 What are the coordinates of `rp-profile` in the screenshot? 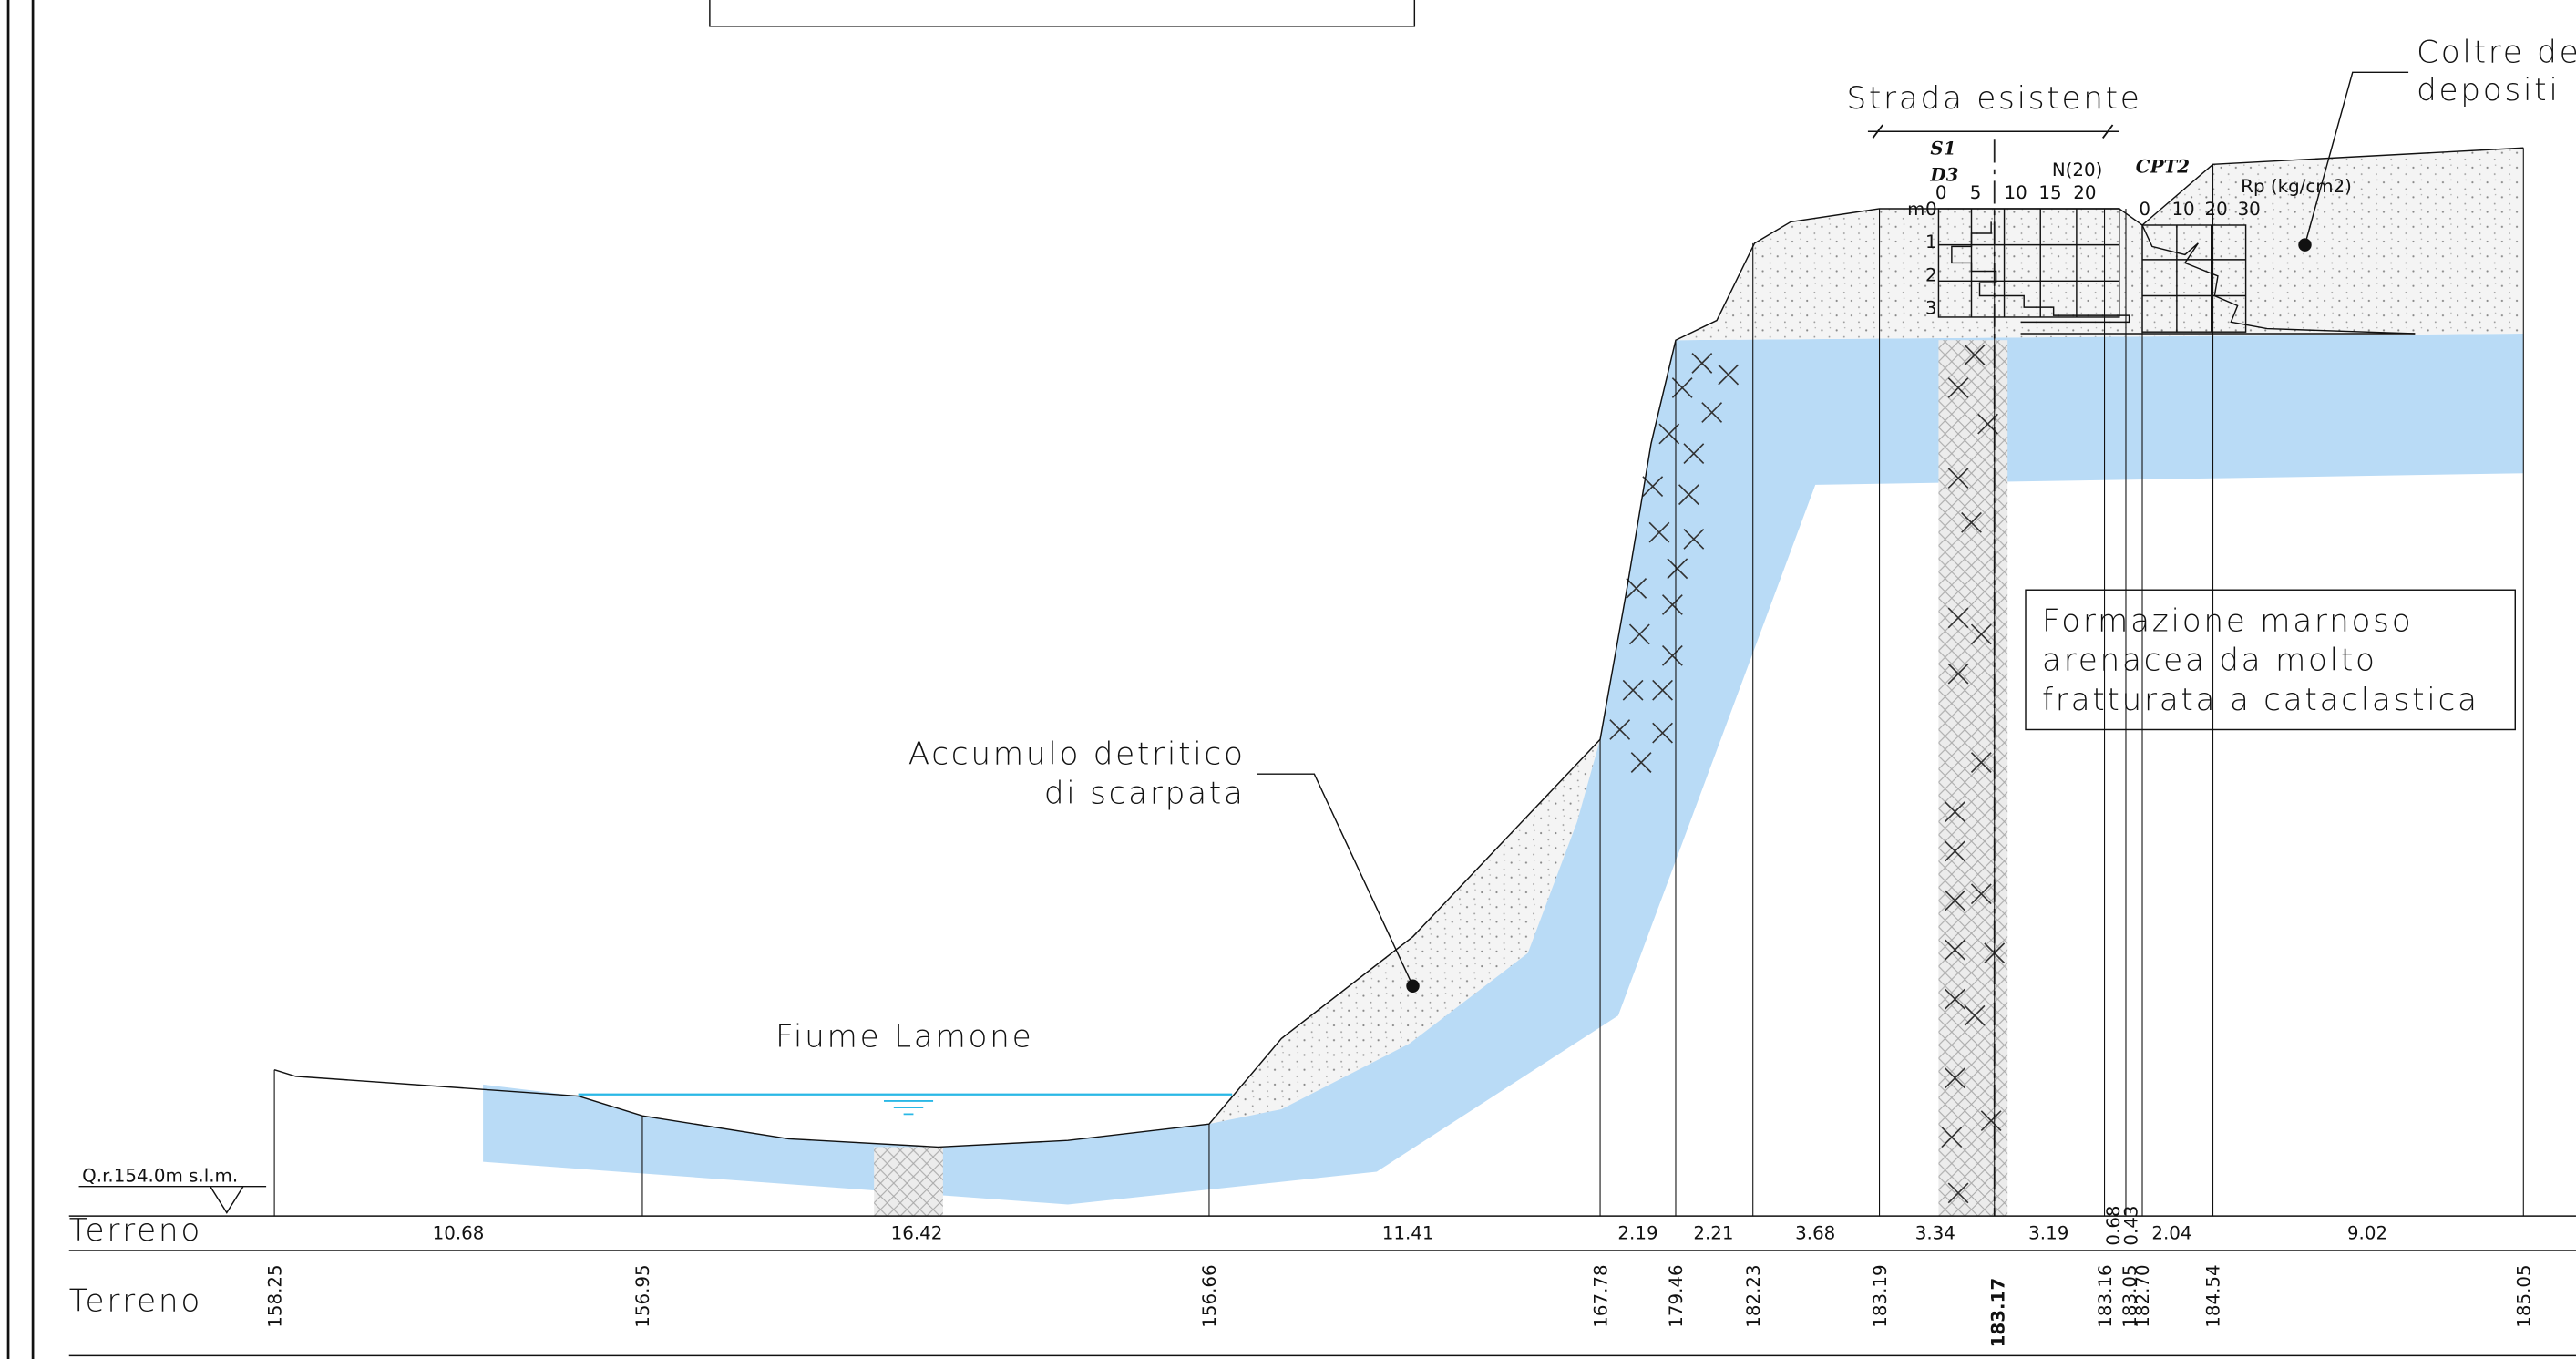 It's located at (2279, 279).